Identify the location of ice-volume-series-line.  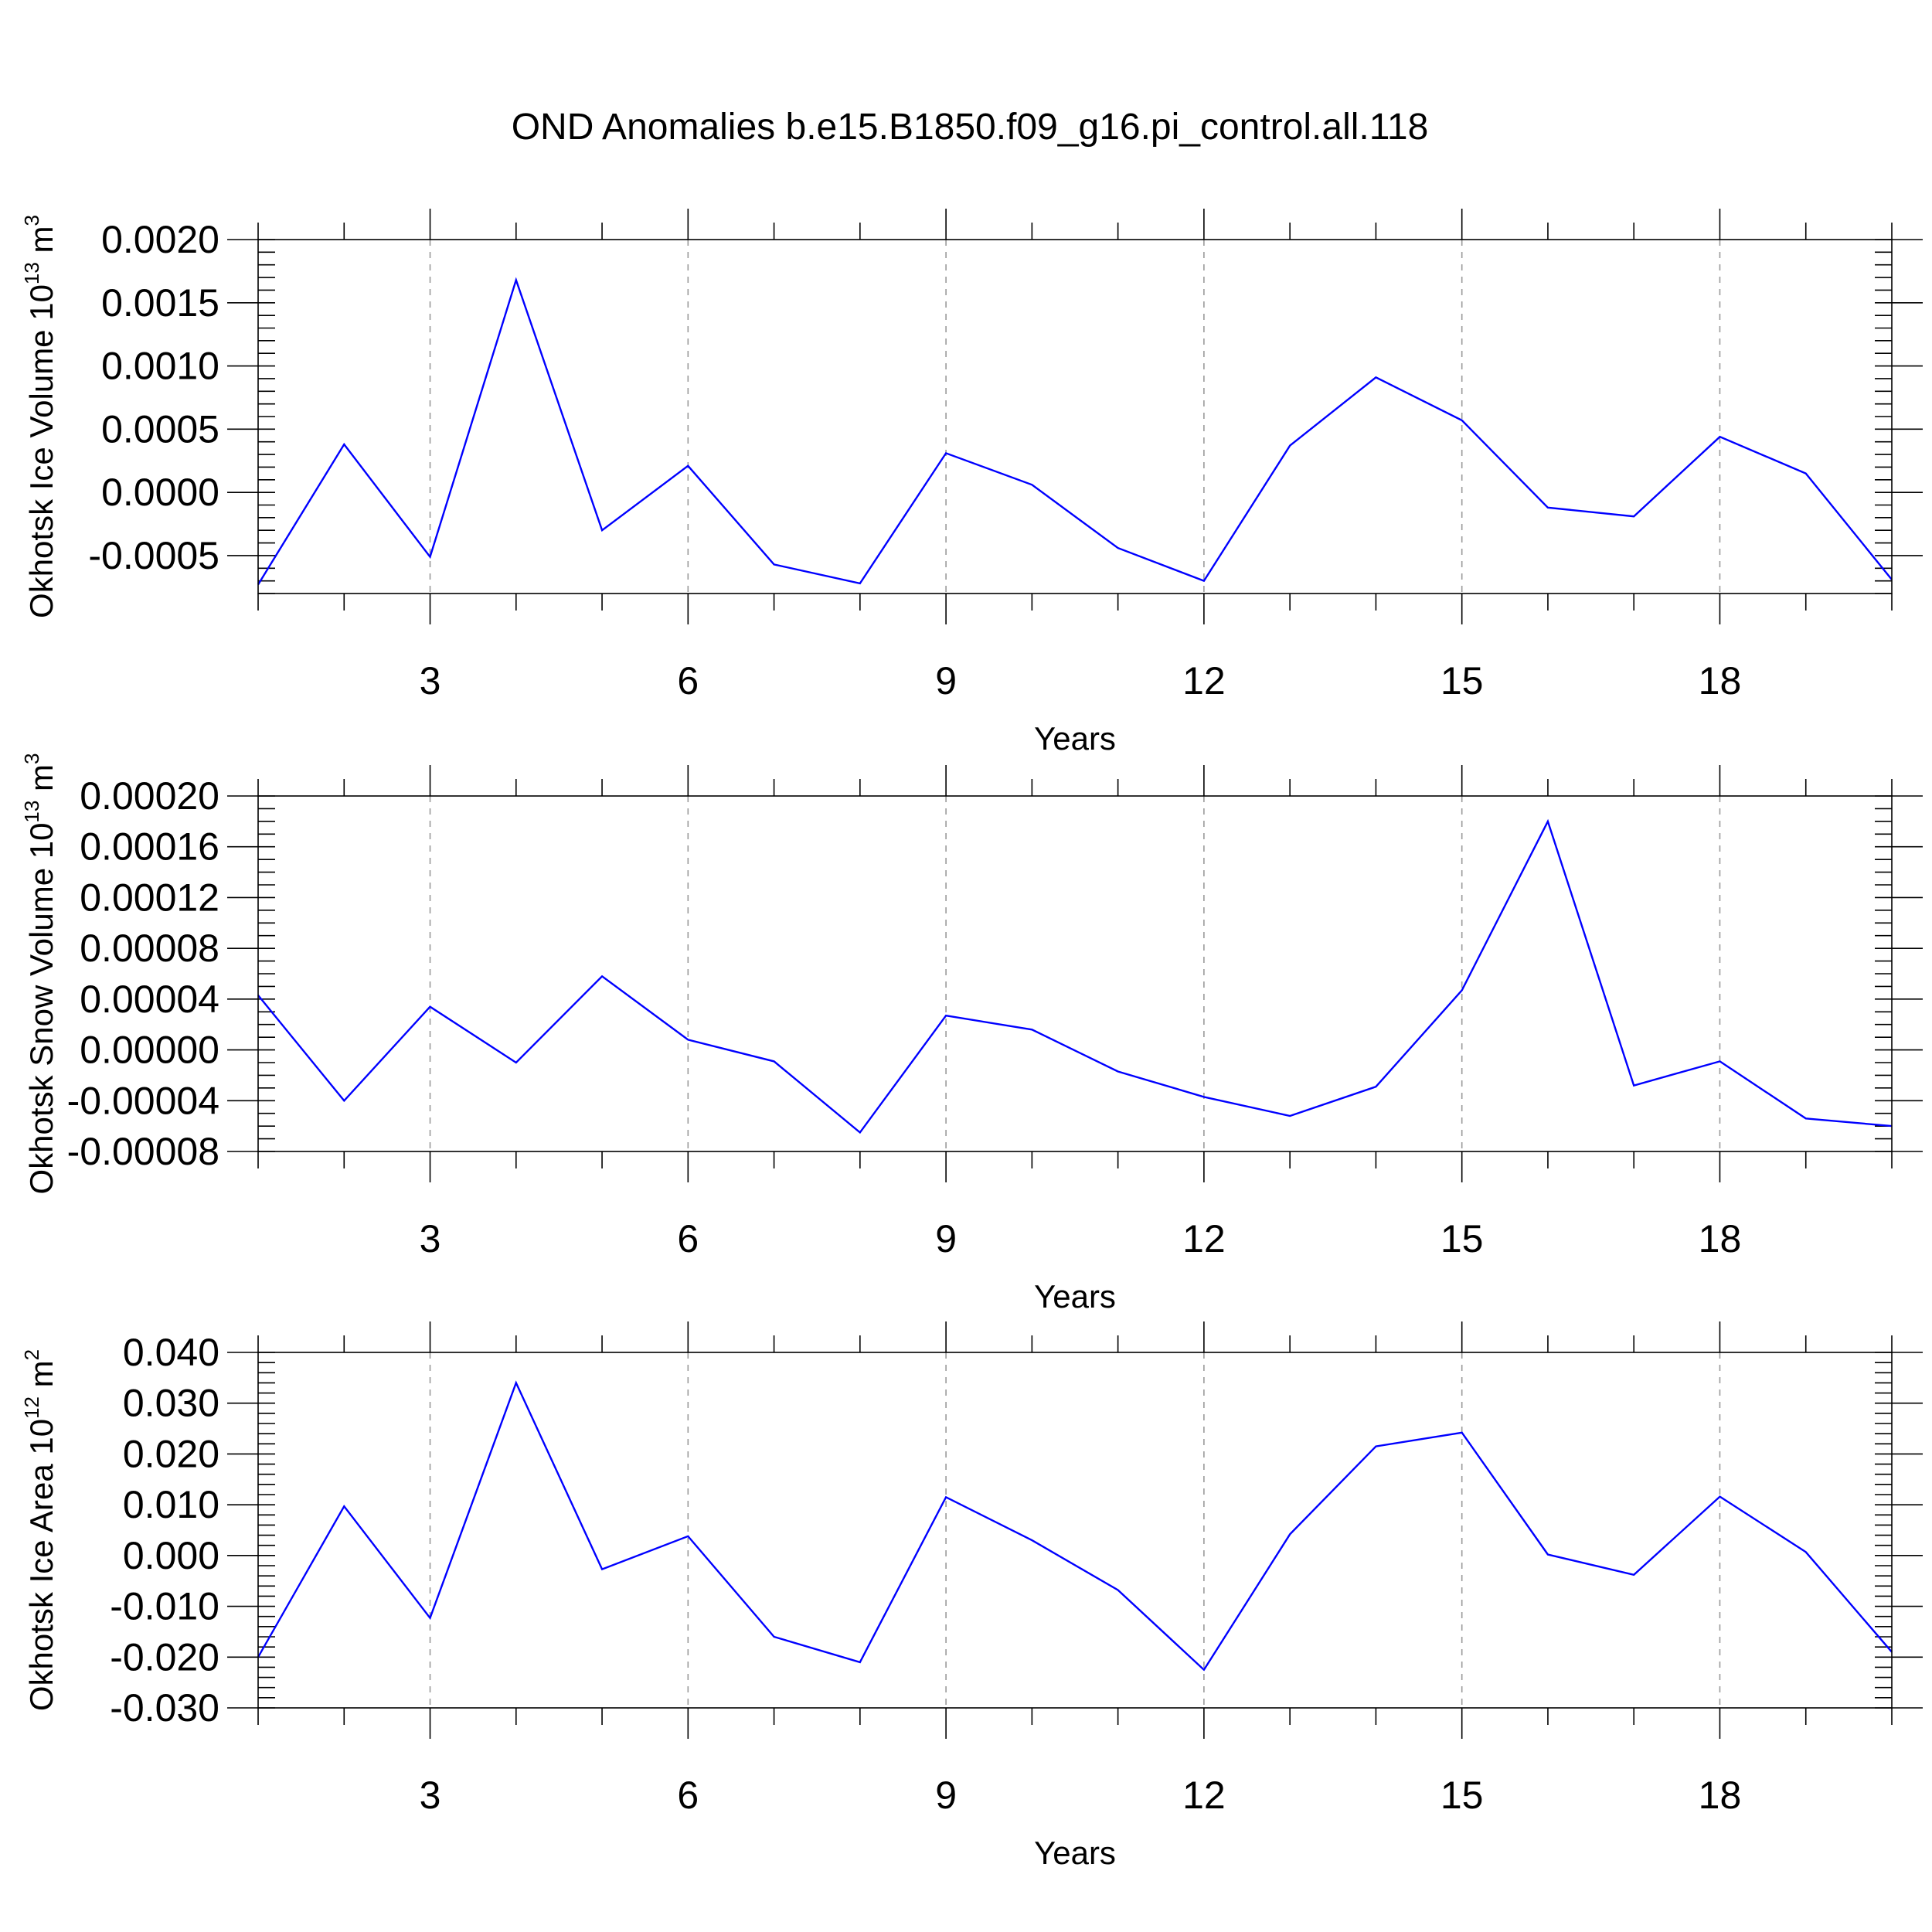
(1075, 432).